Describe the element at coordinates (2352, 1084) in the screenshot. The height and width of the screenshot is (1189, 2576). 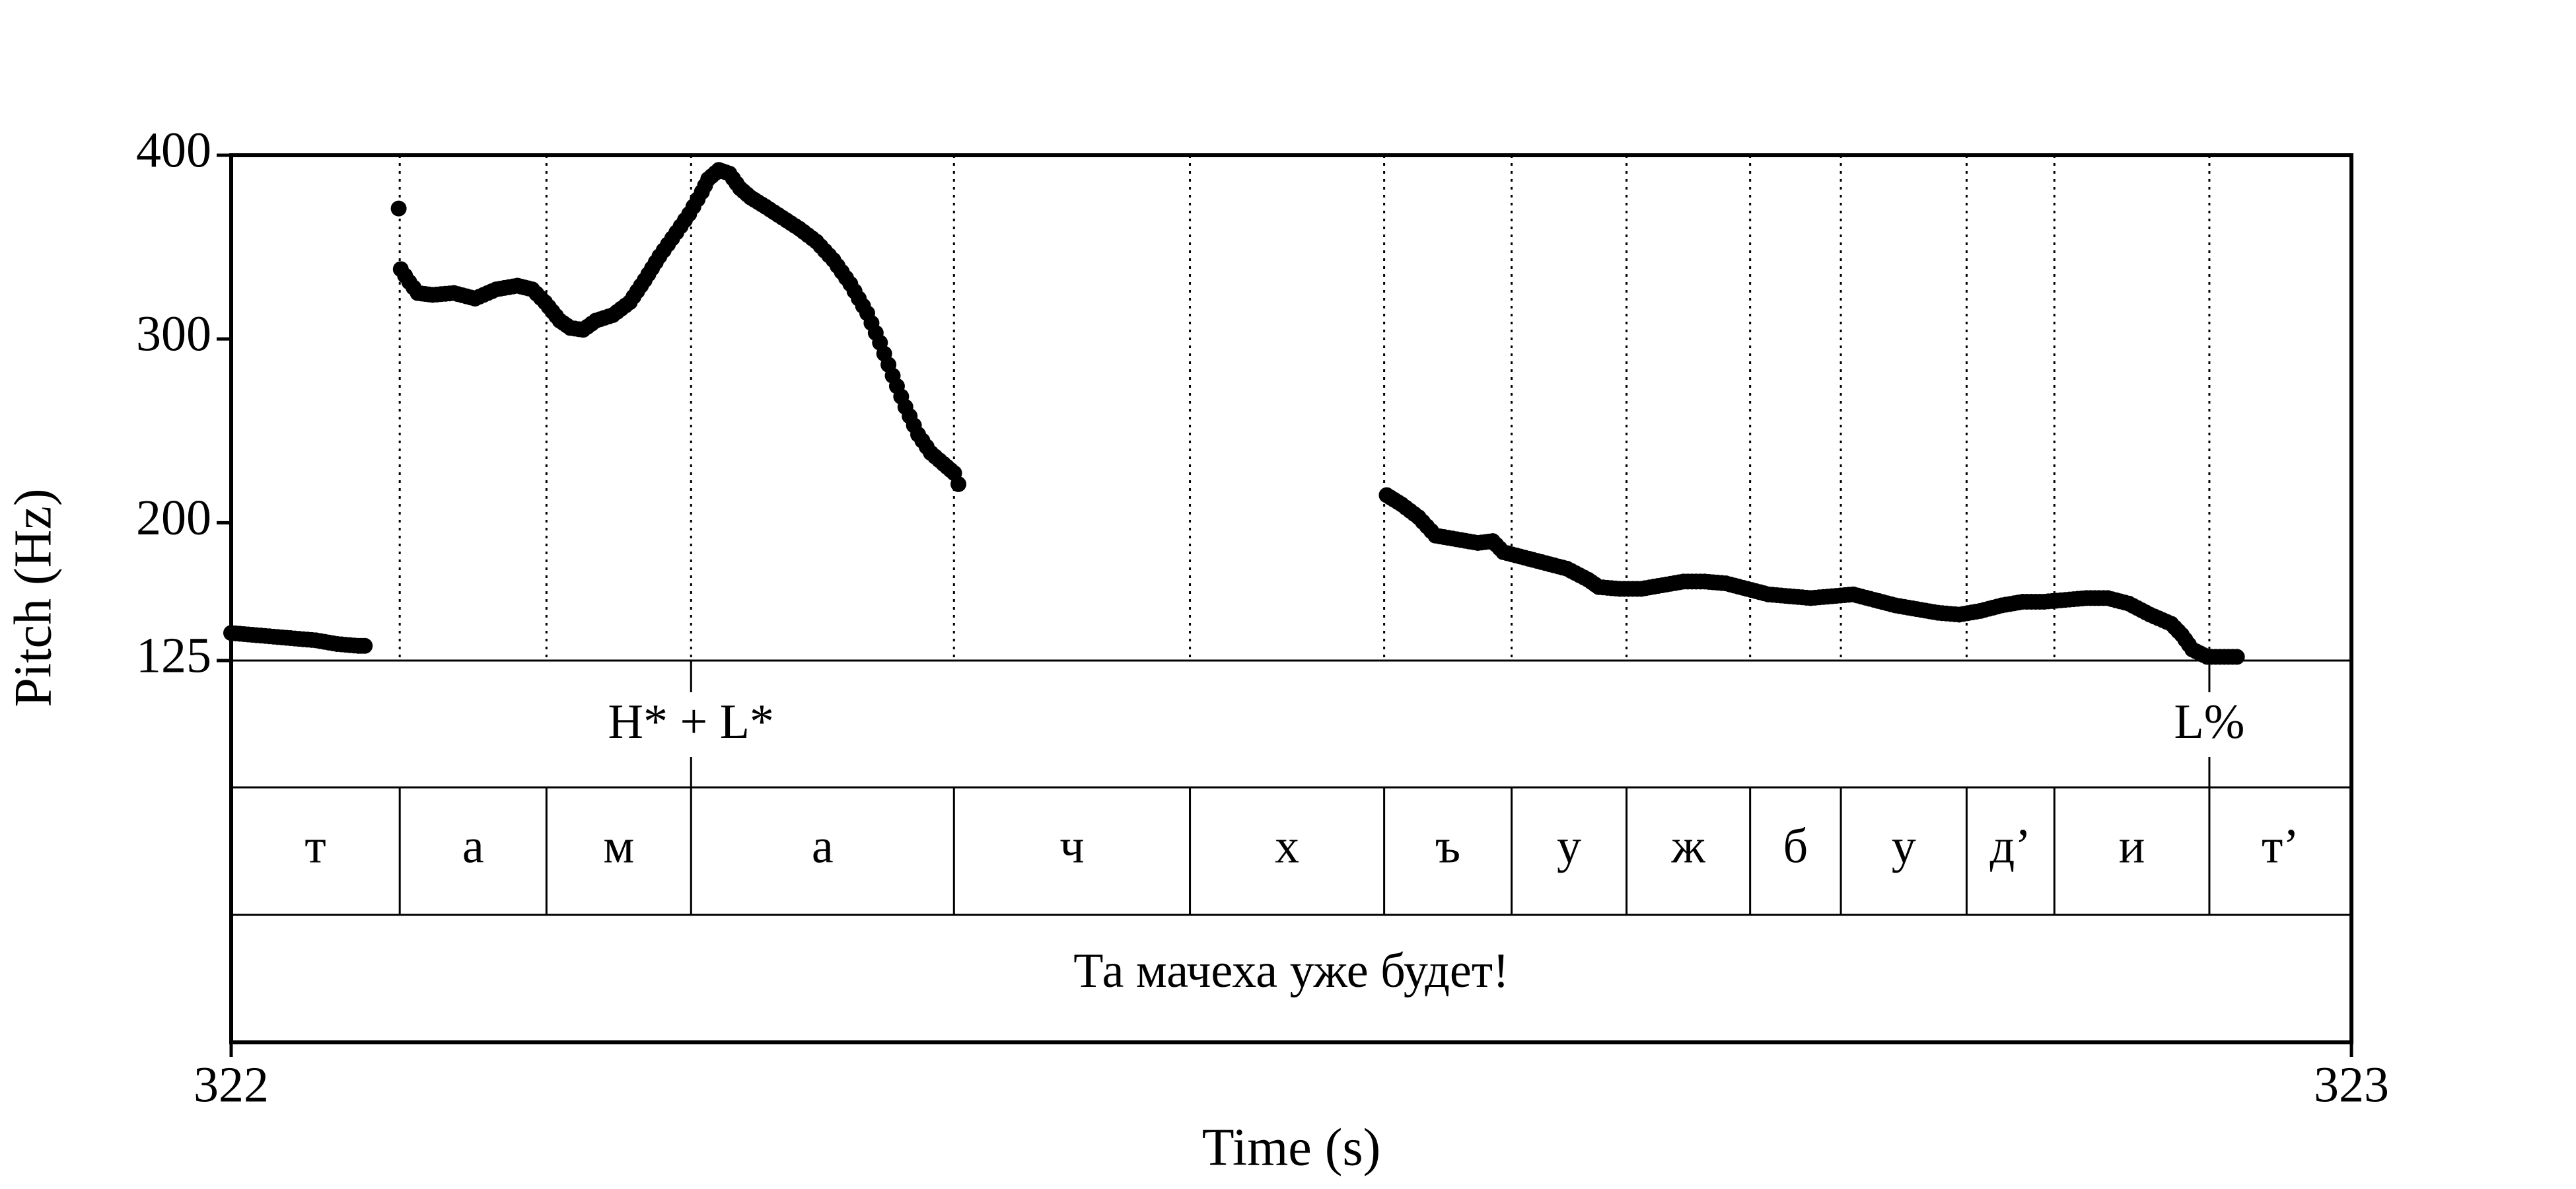
I see `x-tick-label: 323` at that location.